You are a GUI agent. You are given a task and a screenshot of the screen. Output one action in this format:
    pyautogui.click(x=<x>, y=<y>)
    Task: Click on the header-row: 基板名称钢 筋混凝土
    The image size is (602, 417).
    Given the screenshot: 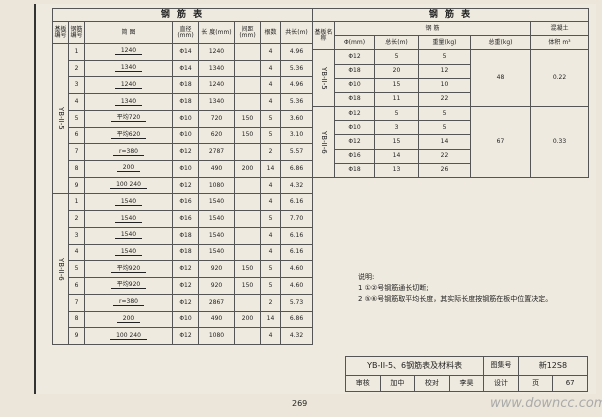 What is the action you would take?
    pyautogui.click(x=451, y=35)
    